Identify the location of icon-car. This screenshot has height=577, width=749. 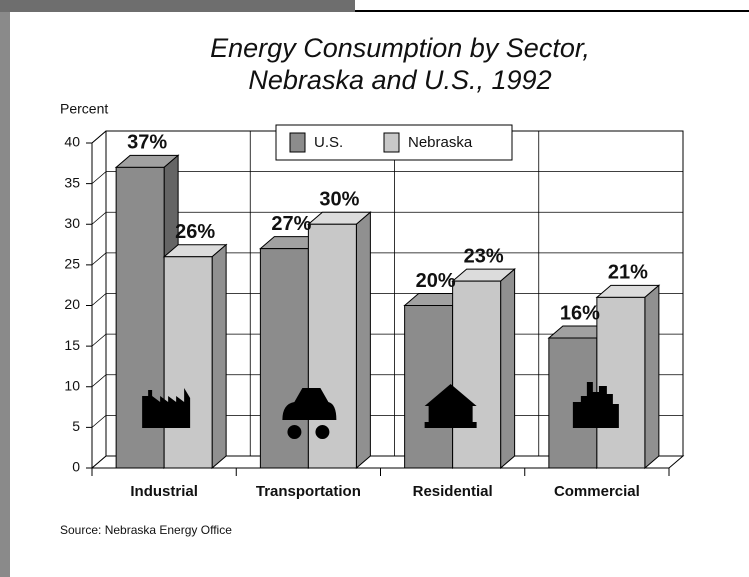
(309, 413).